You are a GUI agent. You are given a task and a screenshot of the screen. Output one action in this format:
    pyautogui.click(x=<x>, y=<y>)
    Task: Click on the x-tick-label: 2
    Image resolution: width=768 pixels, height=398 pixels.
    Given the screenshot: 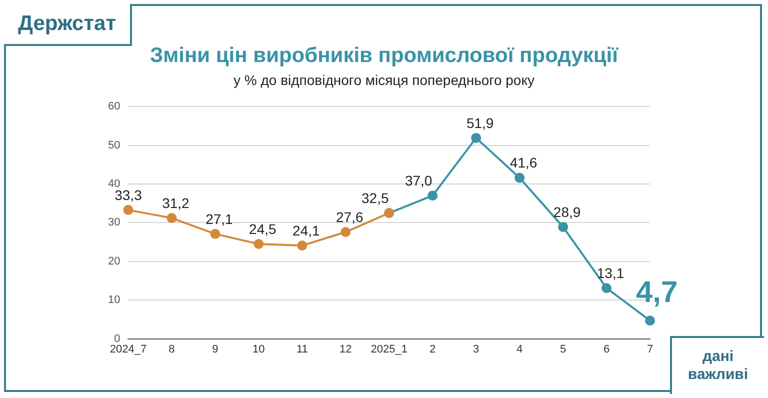 What is the action you would take?
    pyautogui.click(x=433, y=349)
    